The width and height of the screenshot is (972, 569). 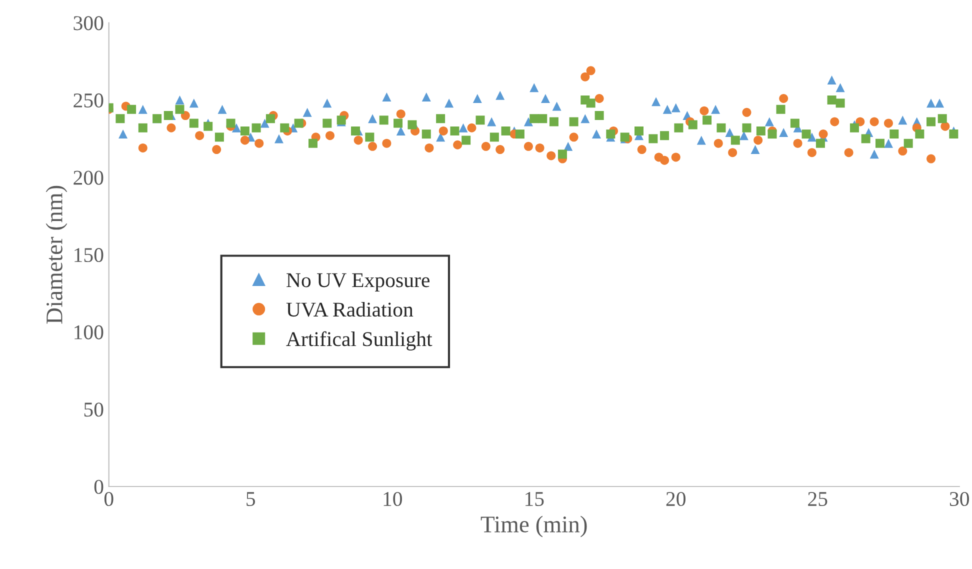 What do you see at coordinates (57, 255) in the screenshot?
I see `y-axis-title: Diameter (nm)` at bounding box center [57, 255].